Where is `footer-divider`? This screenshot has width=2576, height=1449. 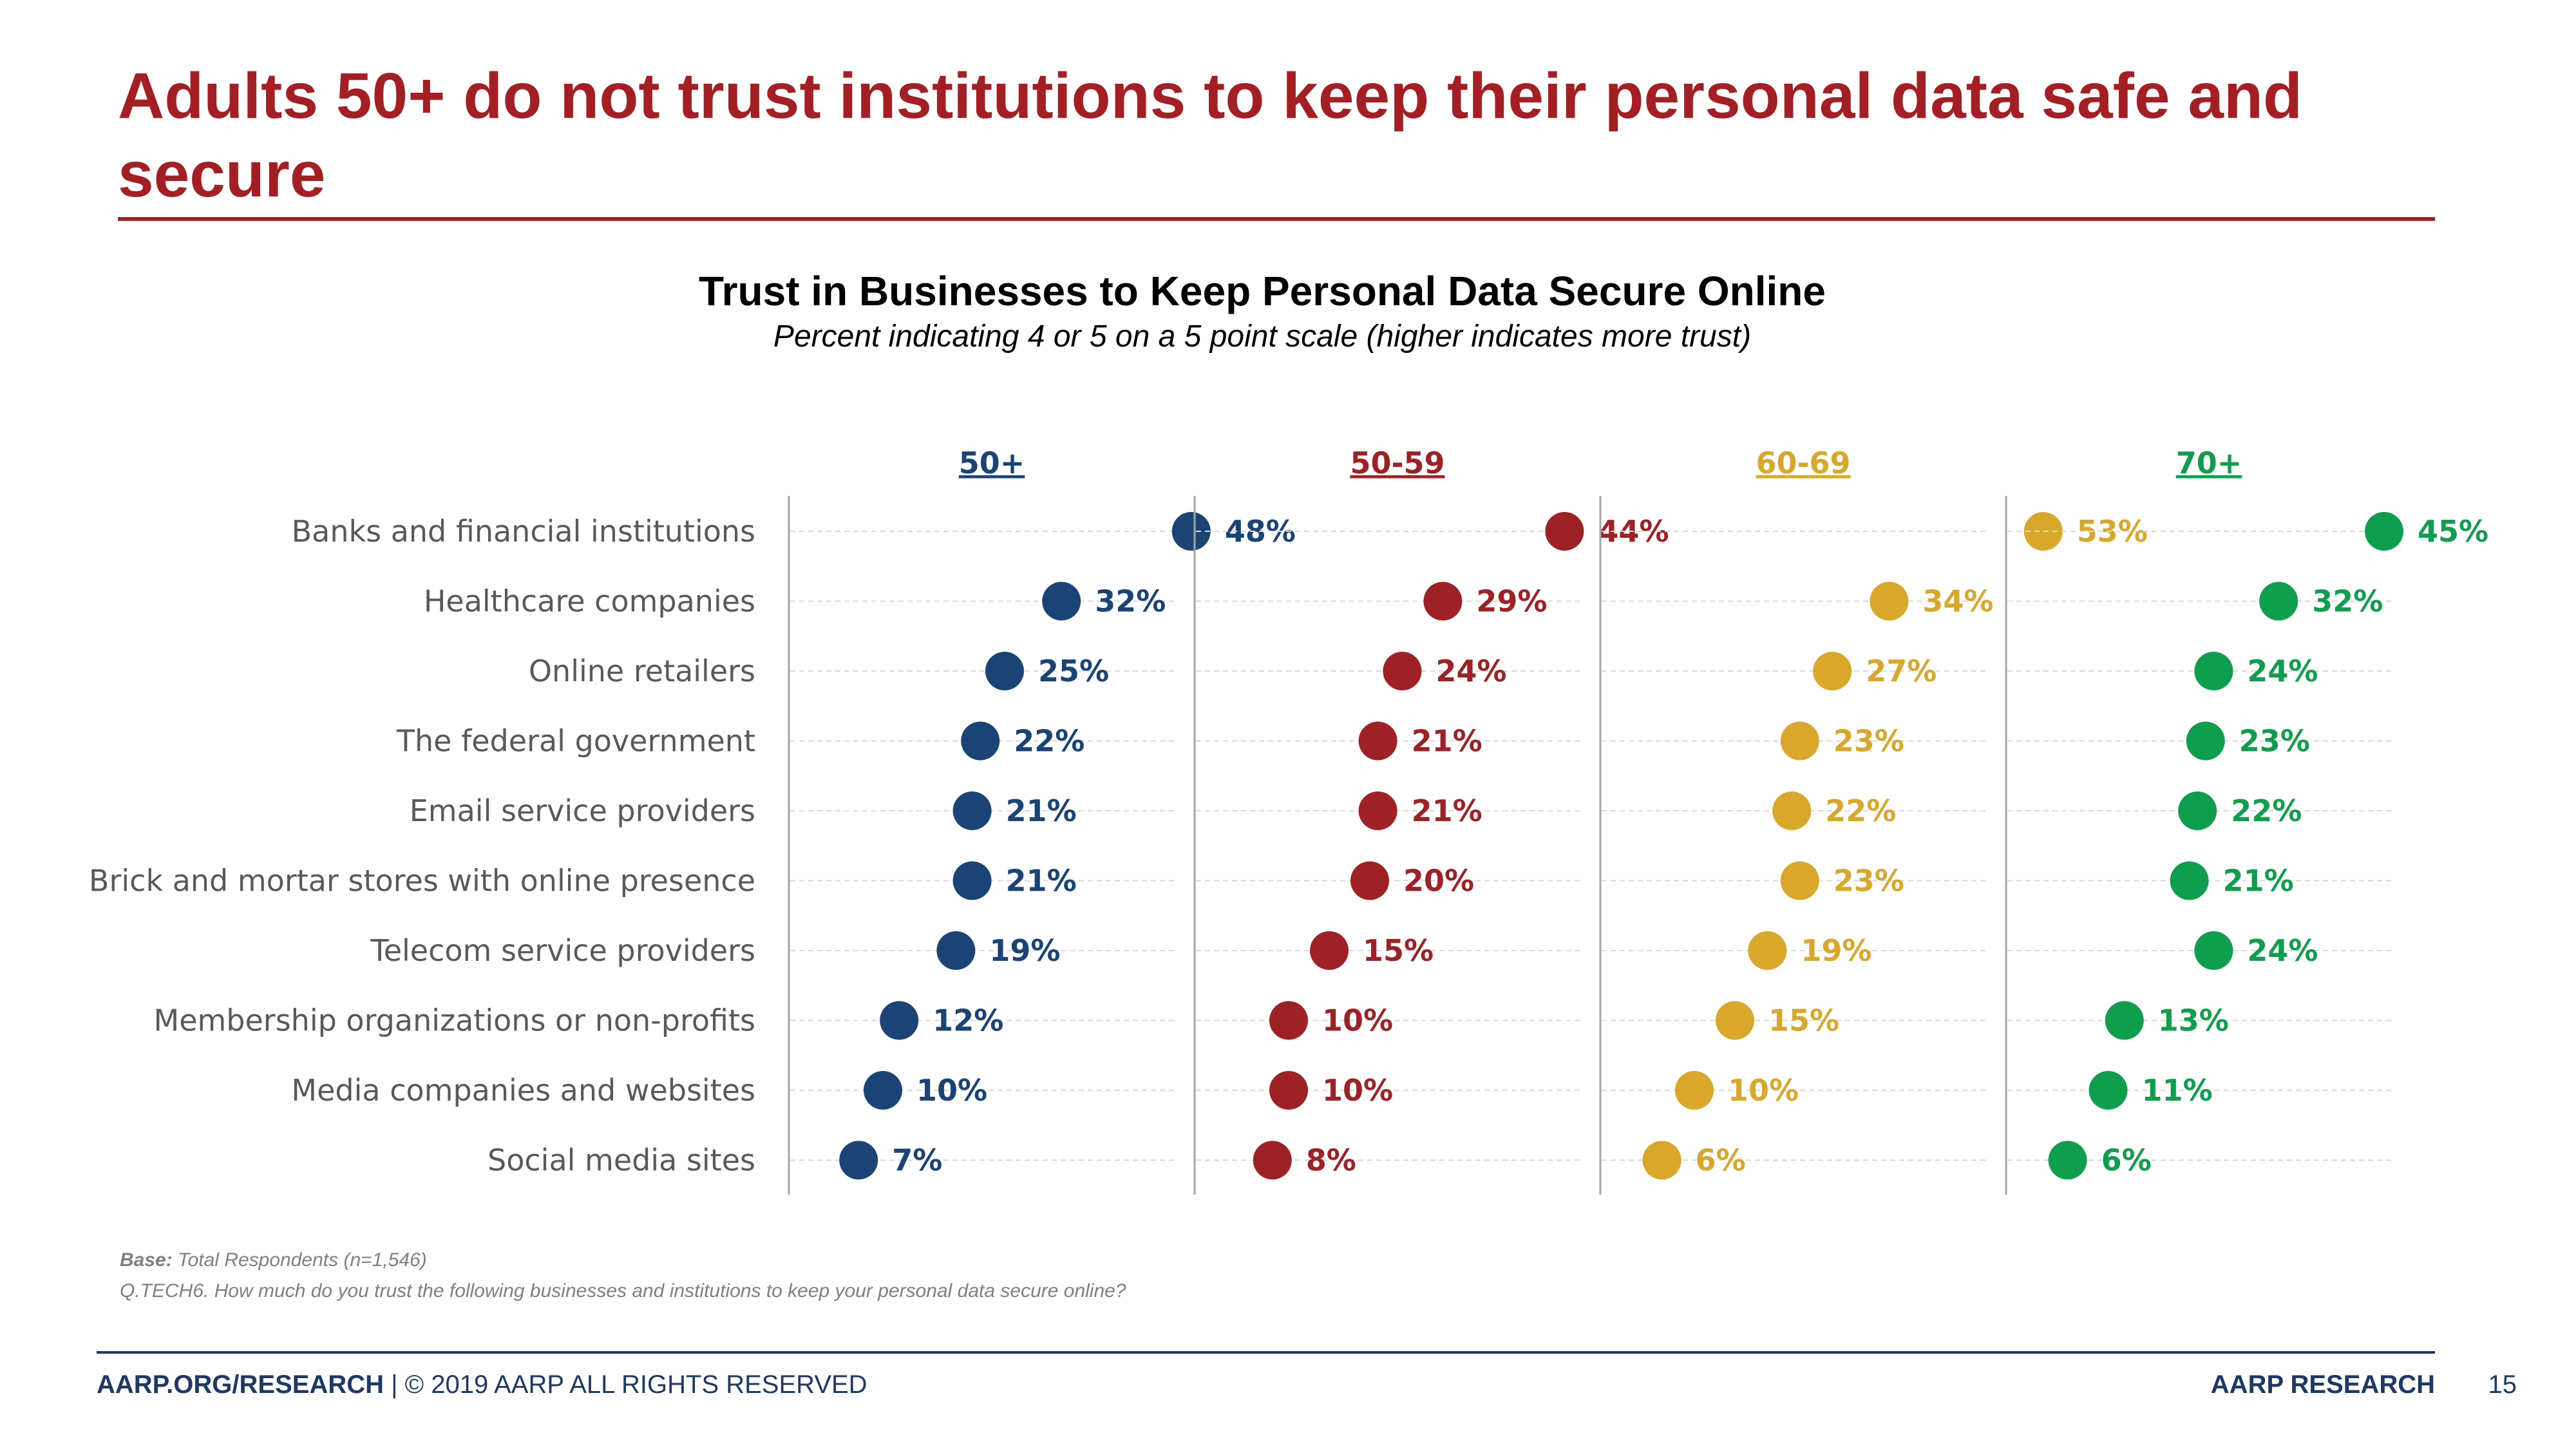
footer-divider is located at coordinates (1266, 1352).